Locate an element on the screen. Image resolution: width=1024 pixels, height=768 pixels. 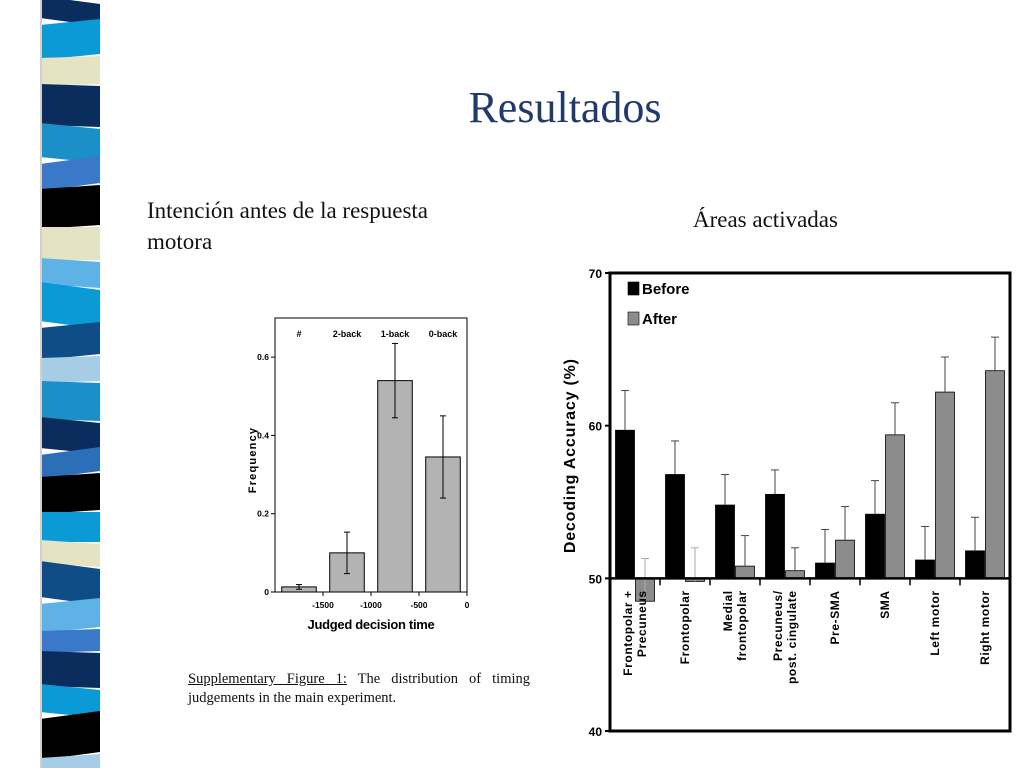
category-label-line: SMA is located at coordinates (885, 604).